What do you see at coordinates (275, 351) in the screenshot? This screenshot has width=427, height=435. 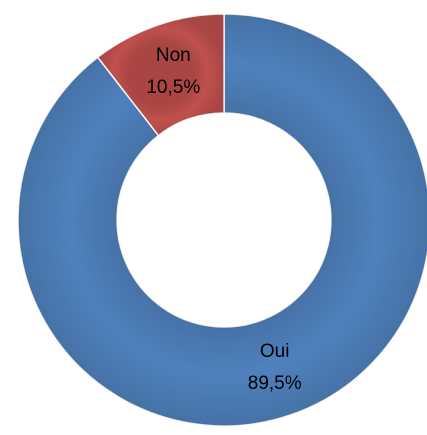 I see `slice-category-label: Oui` at bounding box center [275, 351].